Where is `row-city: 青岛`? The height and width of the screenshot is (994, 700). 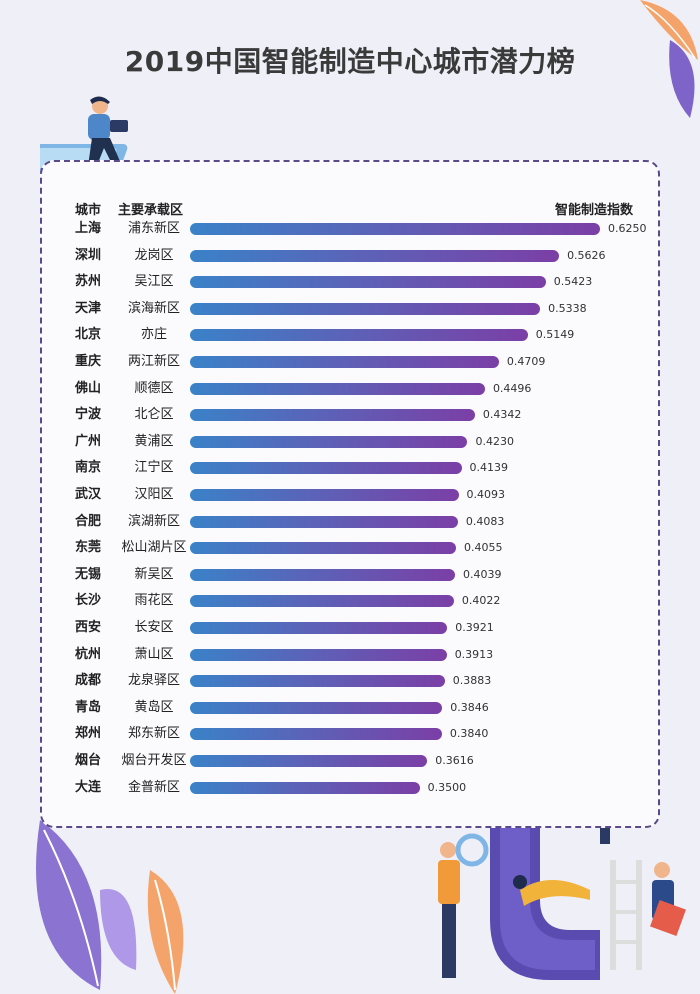
row-city: 青岛 is located at coordinates (88, 707).